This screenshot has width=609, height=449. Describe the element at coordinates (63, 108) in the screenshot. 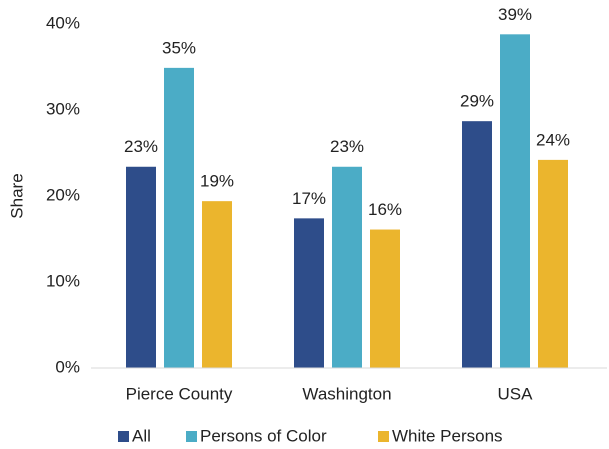

I see `y-tick-label: 30%` at that location.